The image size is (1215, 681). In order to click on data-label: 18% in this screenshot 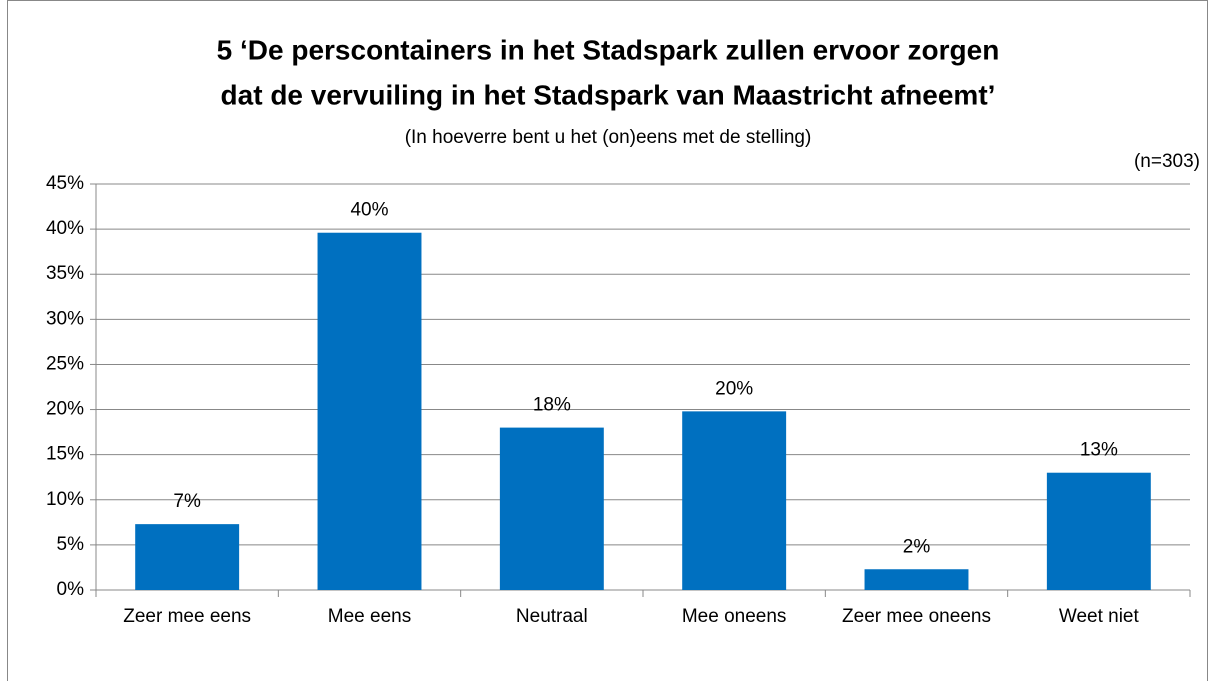, I will do `click(552, 405)`.